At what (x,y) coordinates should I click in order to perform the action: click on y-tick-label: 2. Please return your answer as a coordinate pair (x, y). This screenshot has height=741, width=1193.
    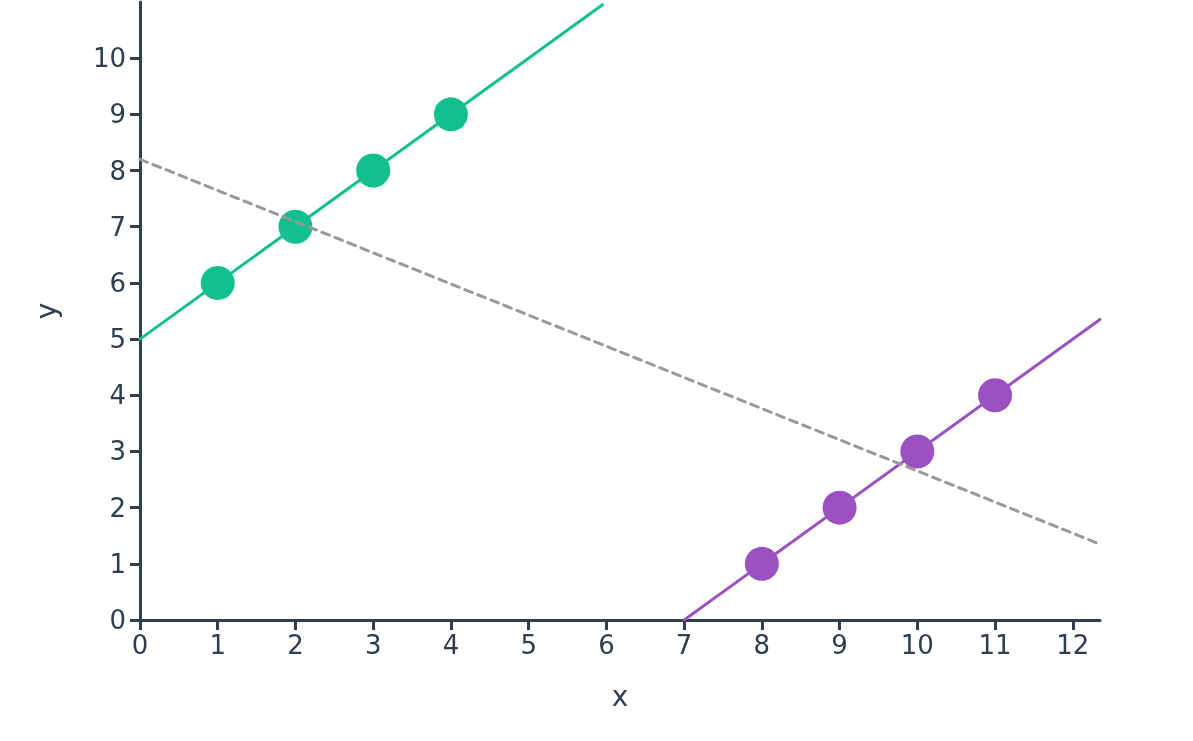
    Looking at the image, I should click on (117, 507).